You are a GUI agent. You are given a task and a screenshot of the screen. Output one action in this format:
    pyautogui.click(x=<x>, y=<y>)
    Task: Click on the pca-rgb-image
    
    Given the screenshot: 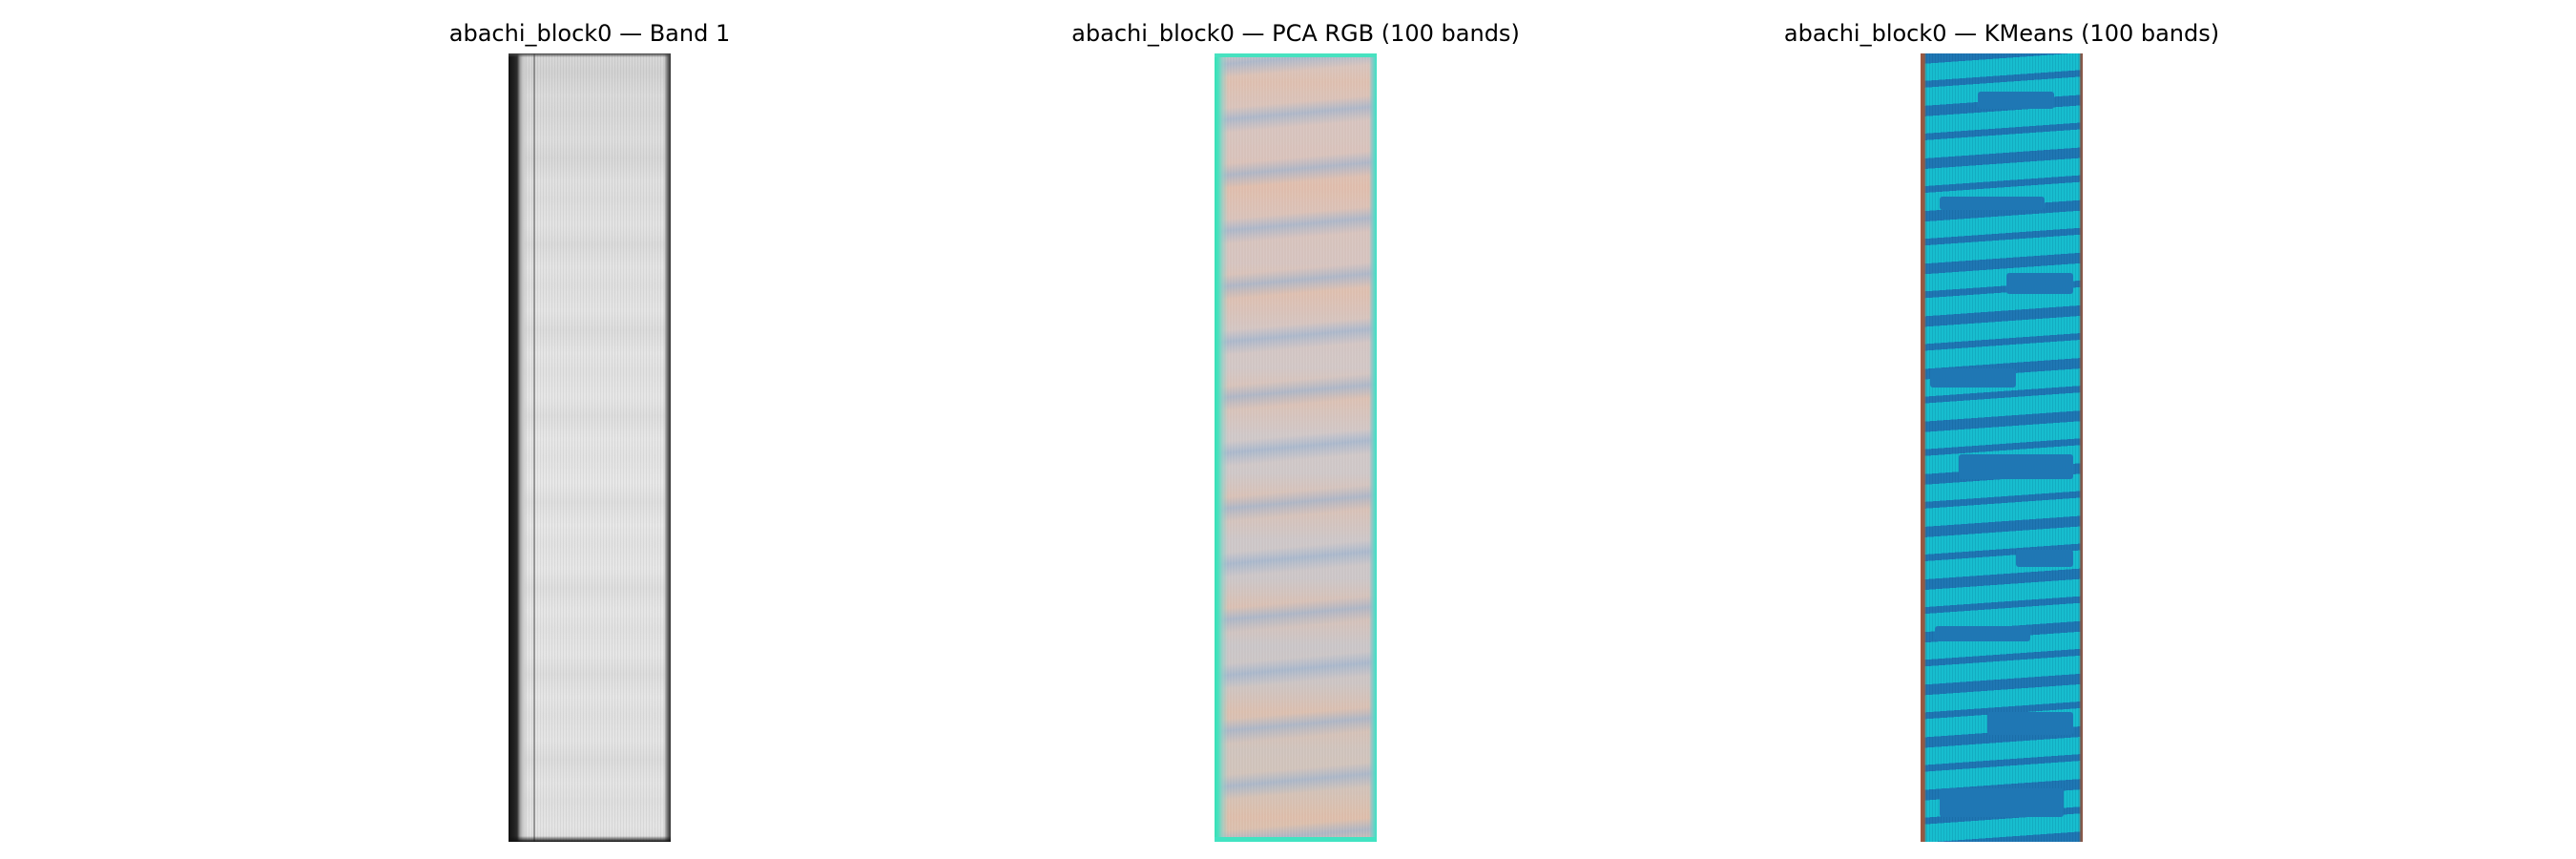 What is the action you would take?
    pyautogui.click(x=1296, y=447)
    